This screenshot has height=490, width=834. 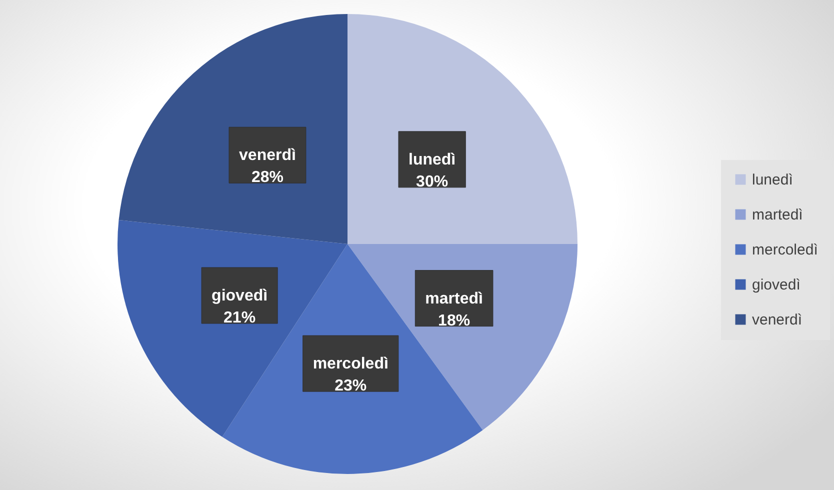 I want to click on legend-label: giovedì, so click(x=776, y=285).